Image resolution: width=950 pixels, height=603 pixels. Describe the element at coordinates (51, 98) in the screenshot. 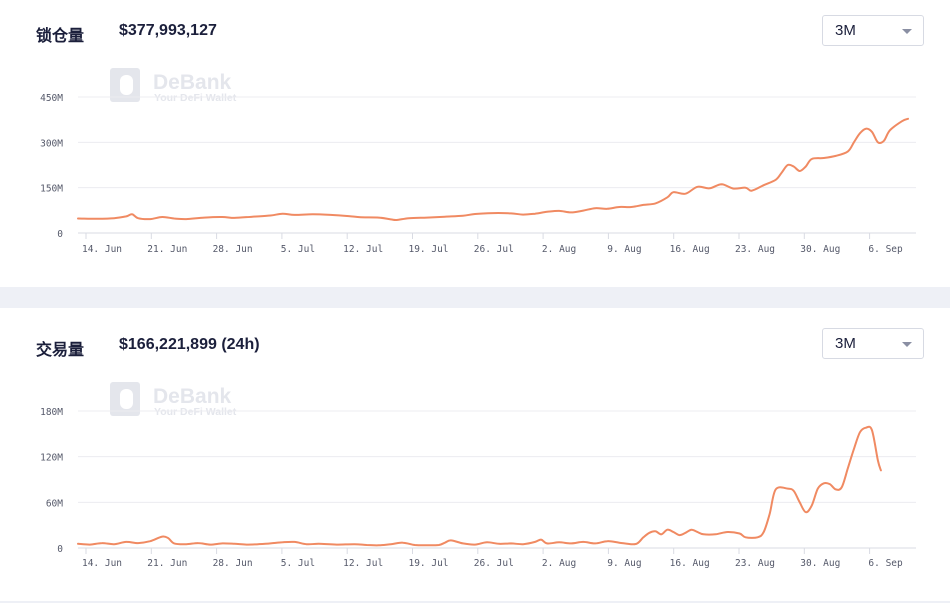

I see `y-tick-label: 450M` at that location.